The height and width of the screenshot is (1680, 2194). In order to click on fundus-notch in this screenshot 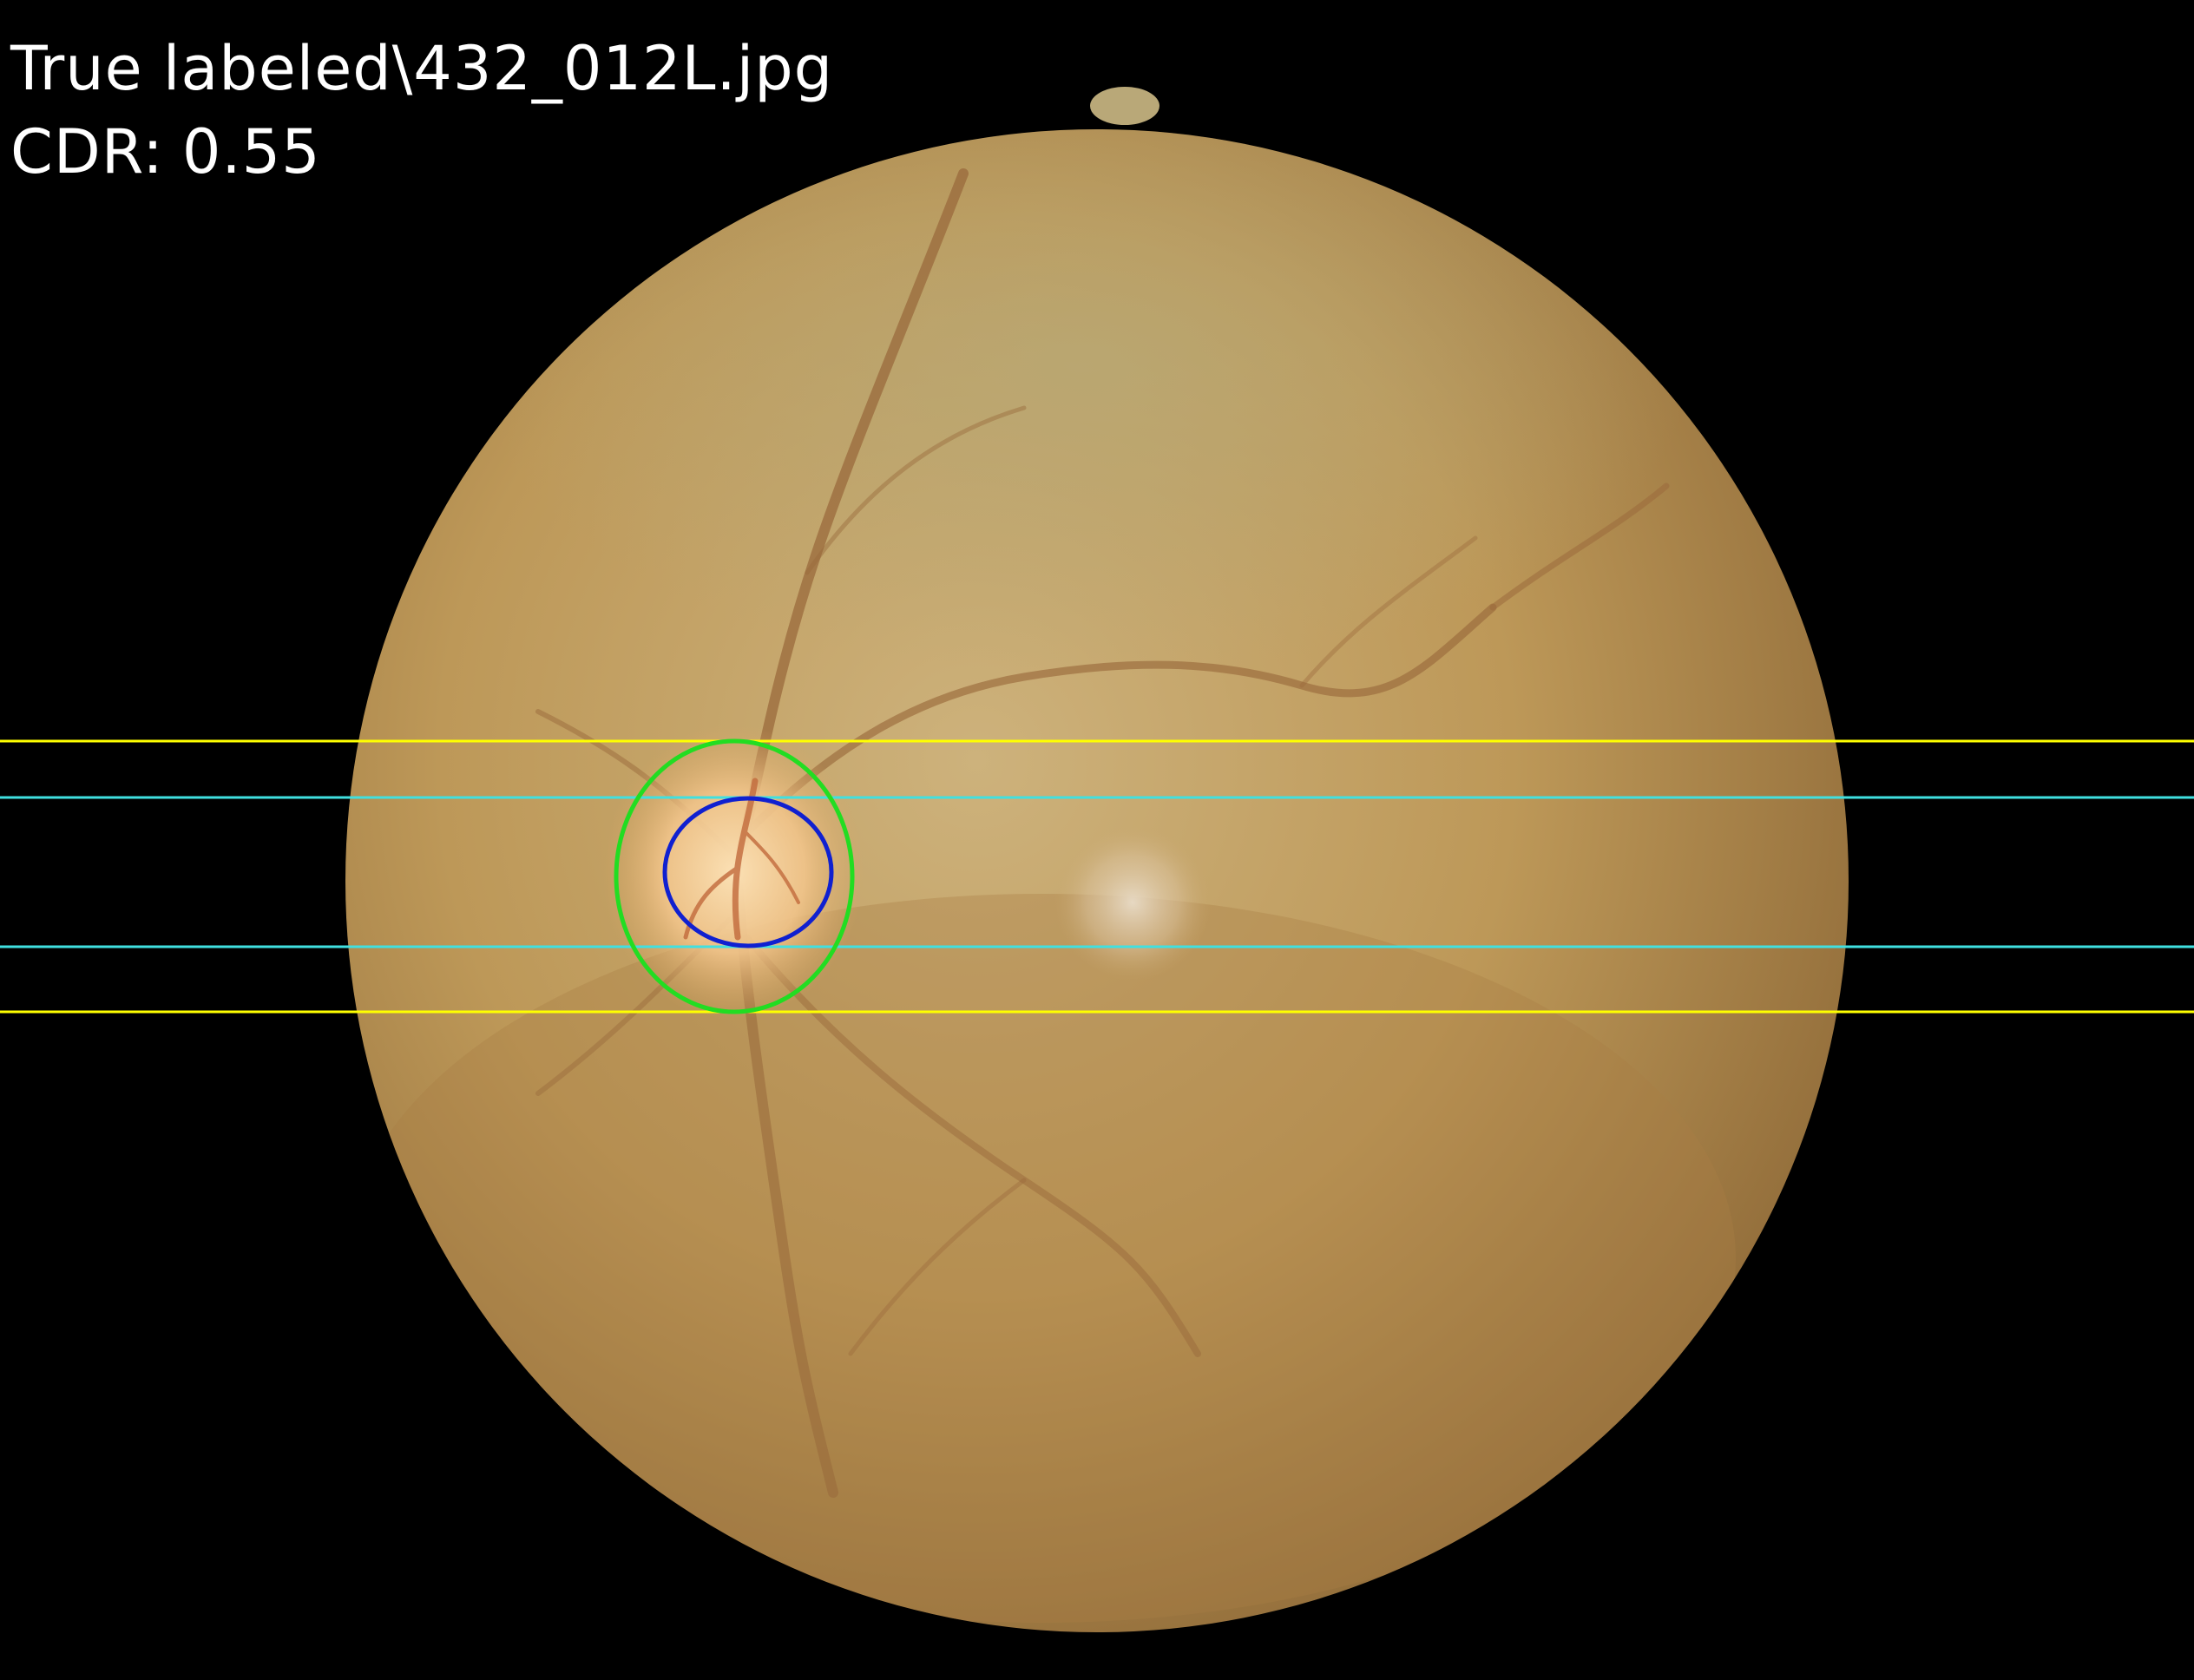, I will do `click(1124, 106)`.